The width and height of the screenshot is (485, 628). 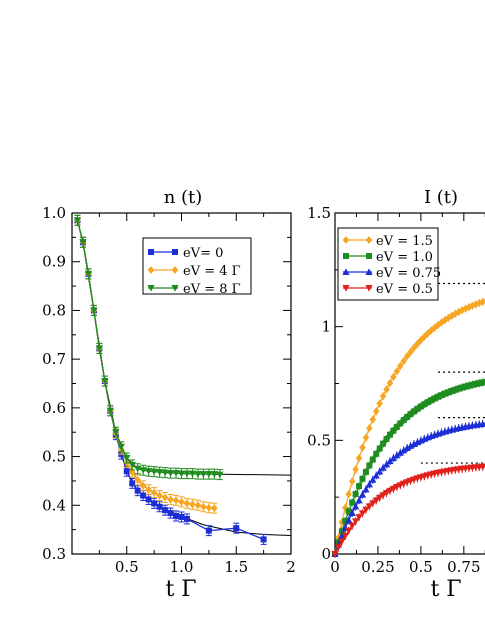 What do you see at coordinates (463, 567) in the screenshot?
I see `x-tick-label-i: 0.75` at bounding box center [463, 567].